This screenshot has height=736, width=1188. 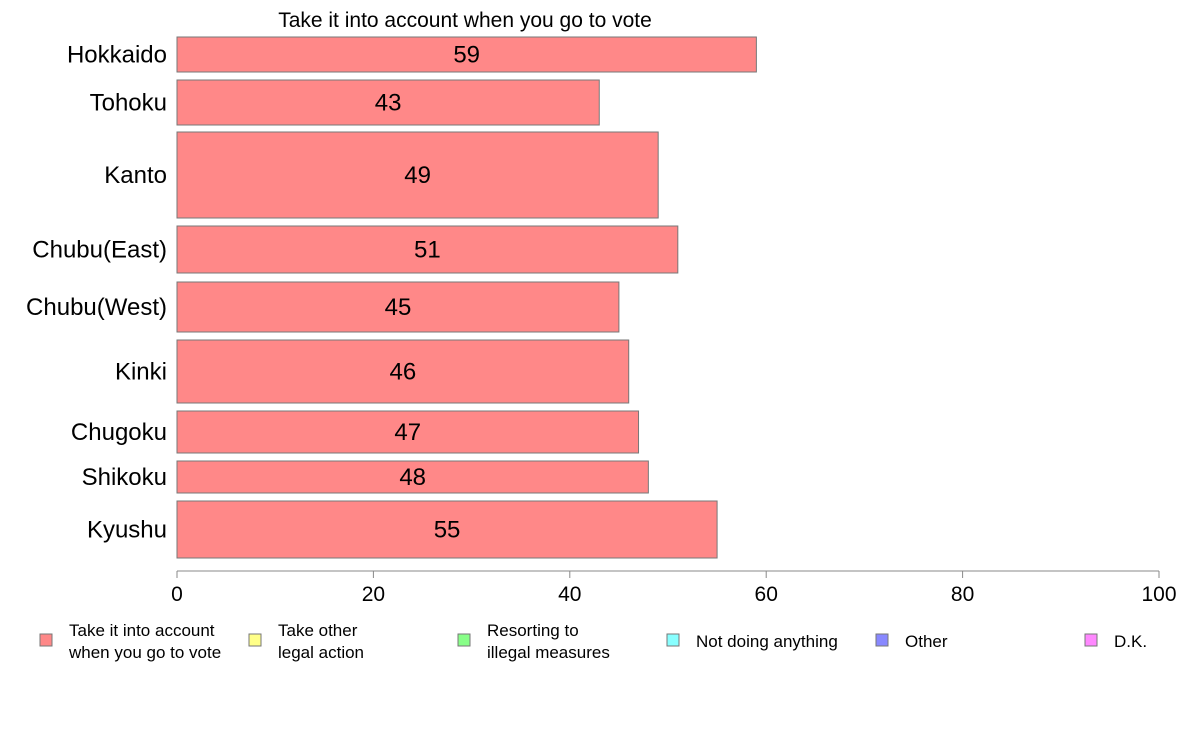 What do you see at coordinates (127, 530) in the screenshot?
I see `category-label-kyushu: Kyushu` at bounding box center [127, 530].